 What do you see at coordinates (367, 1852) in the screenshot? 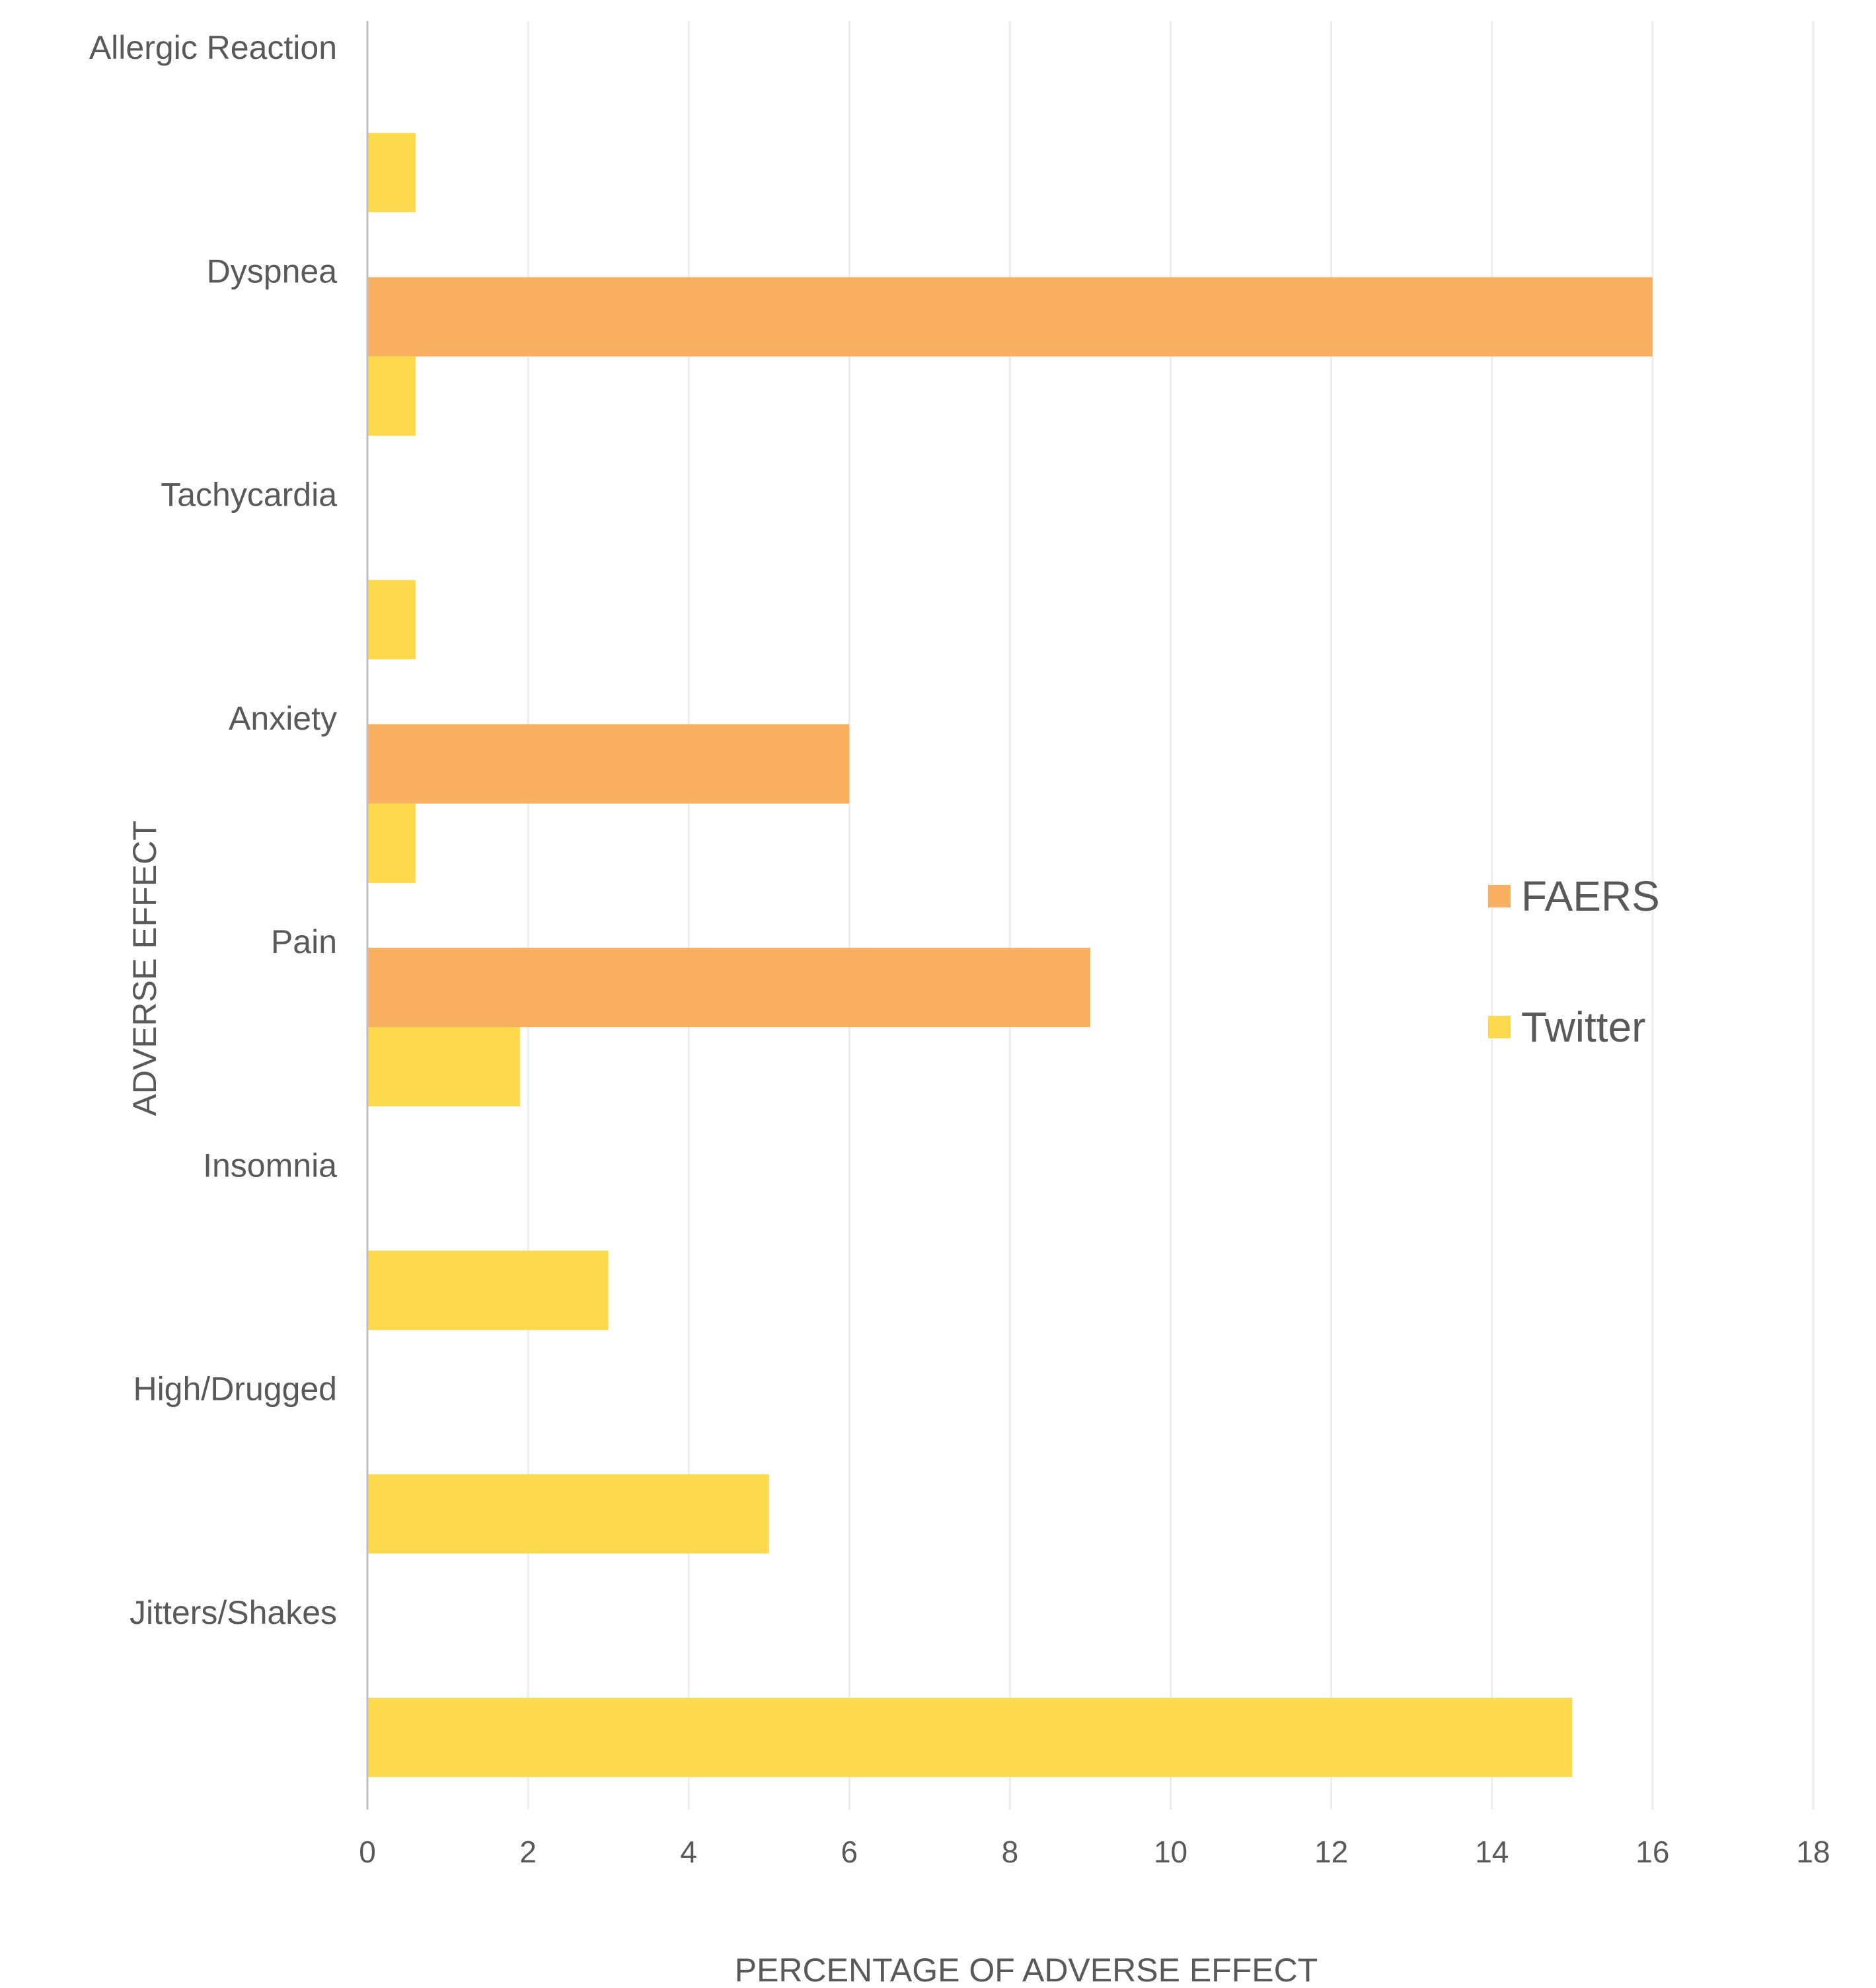
I see `x-tick-label-0: 0` at bounding box center [367, 1852].